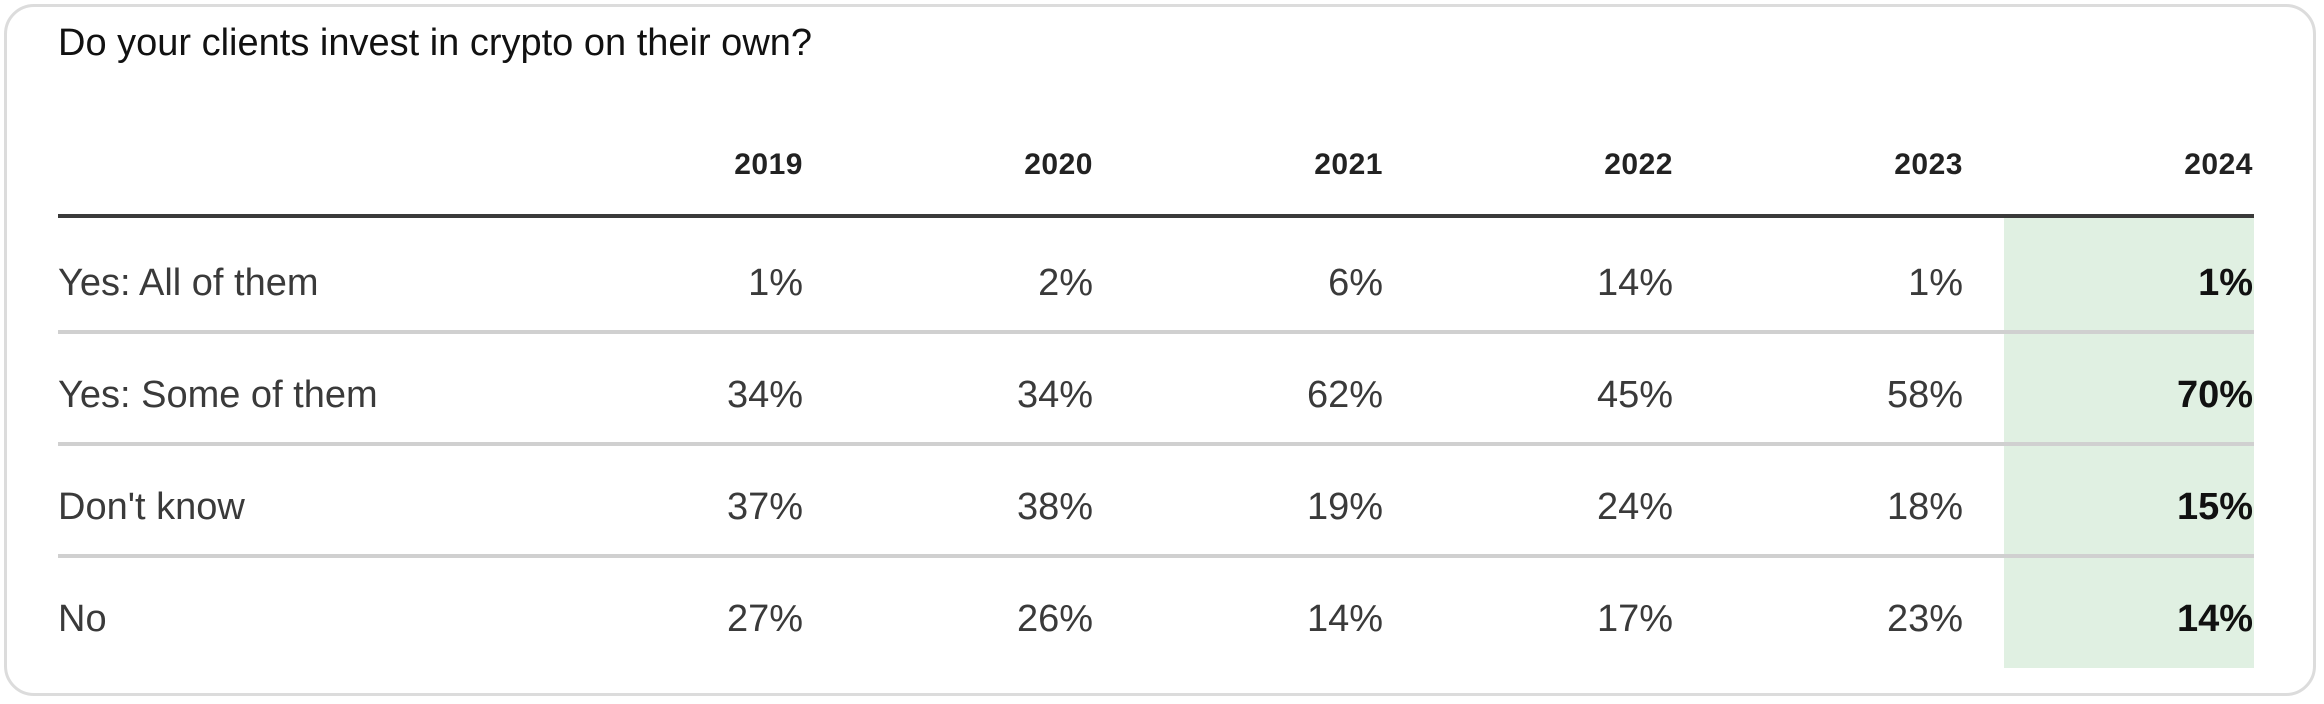 This screenshot has height=704, width=2324. What do you see at coordinates (218, 395) in the screenshot?
I see `row-label: Yes: Some of them` at bounding box center [218, 395].